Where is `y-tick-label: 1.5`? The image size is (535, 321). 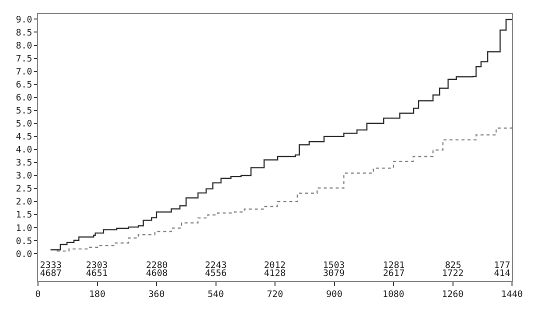
y-tick-label: 1.5 is located at coordinates (24, 215).